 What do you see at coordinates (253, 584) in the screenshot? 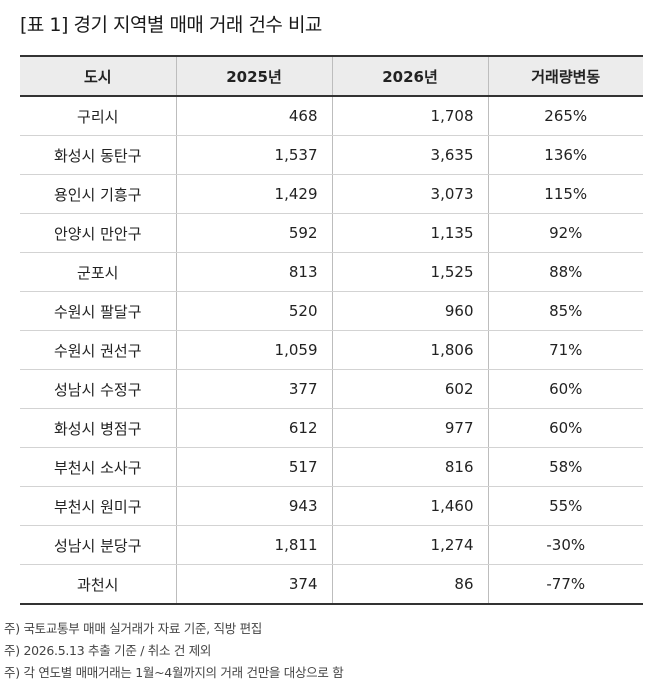
I see `count-2025-cell: 374` at bounding box center [253, 584].